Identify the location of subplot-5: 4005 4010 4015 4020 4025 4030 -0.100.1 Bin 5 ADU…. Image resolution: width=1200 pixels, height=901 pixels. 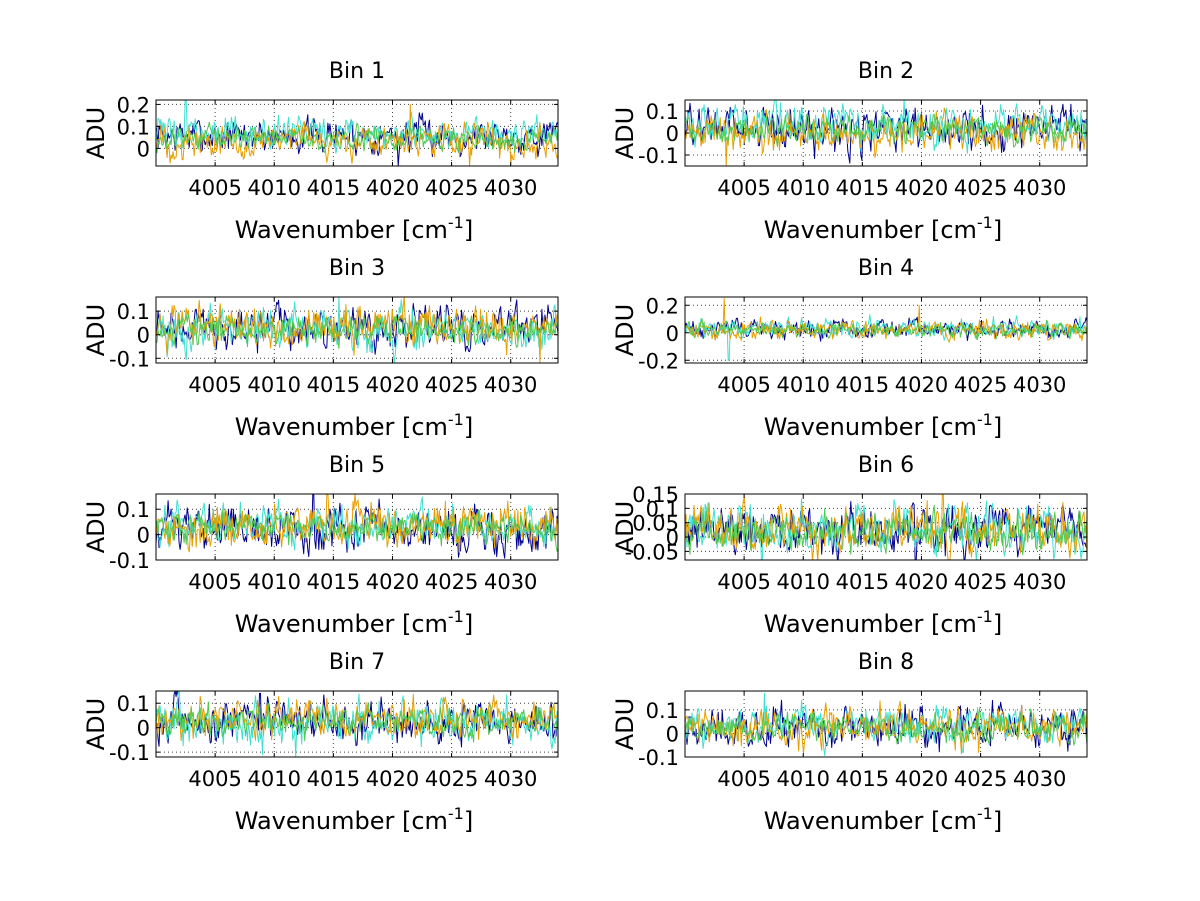
(320, 545).